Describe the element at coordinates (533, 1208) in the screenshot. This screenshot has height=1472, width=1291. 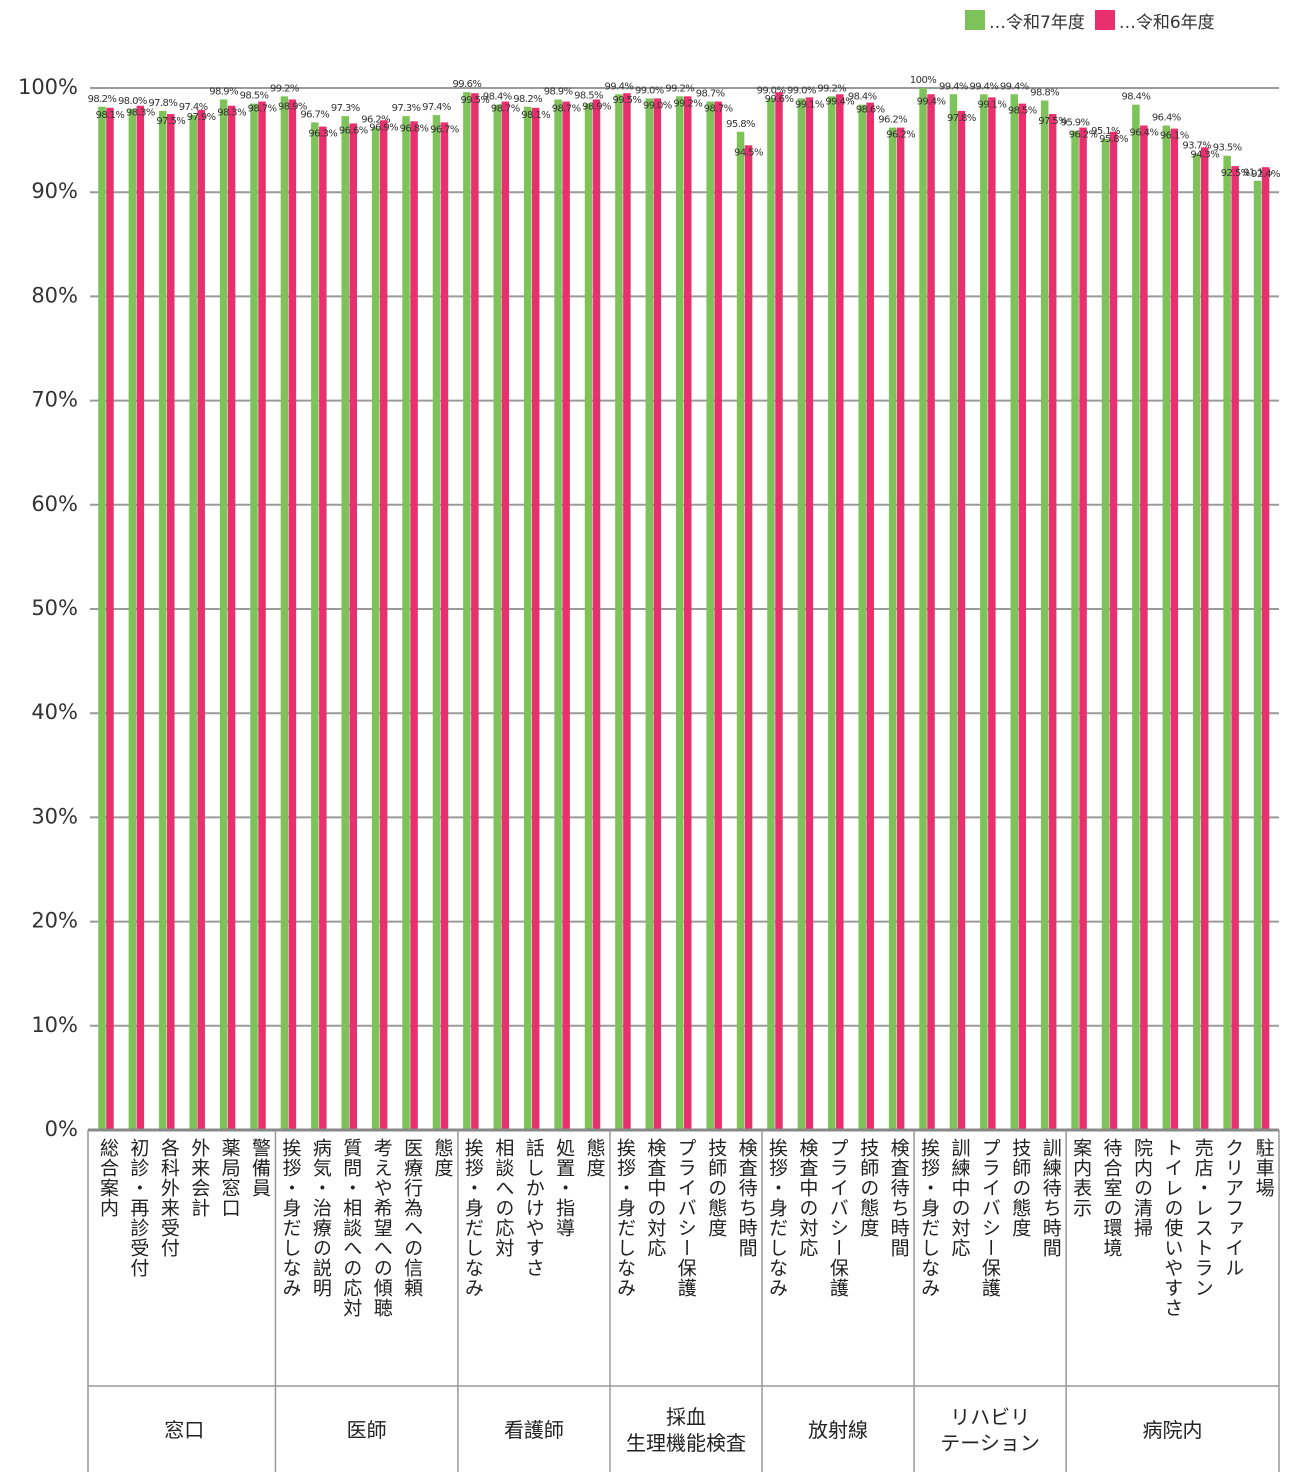
I see `x-tick-label: 話しかけやすさ` at that location.